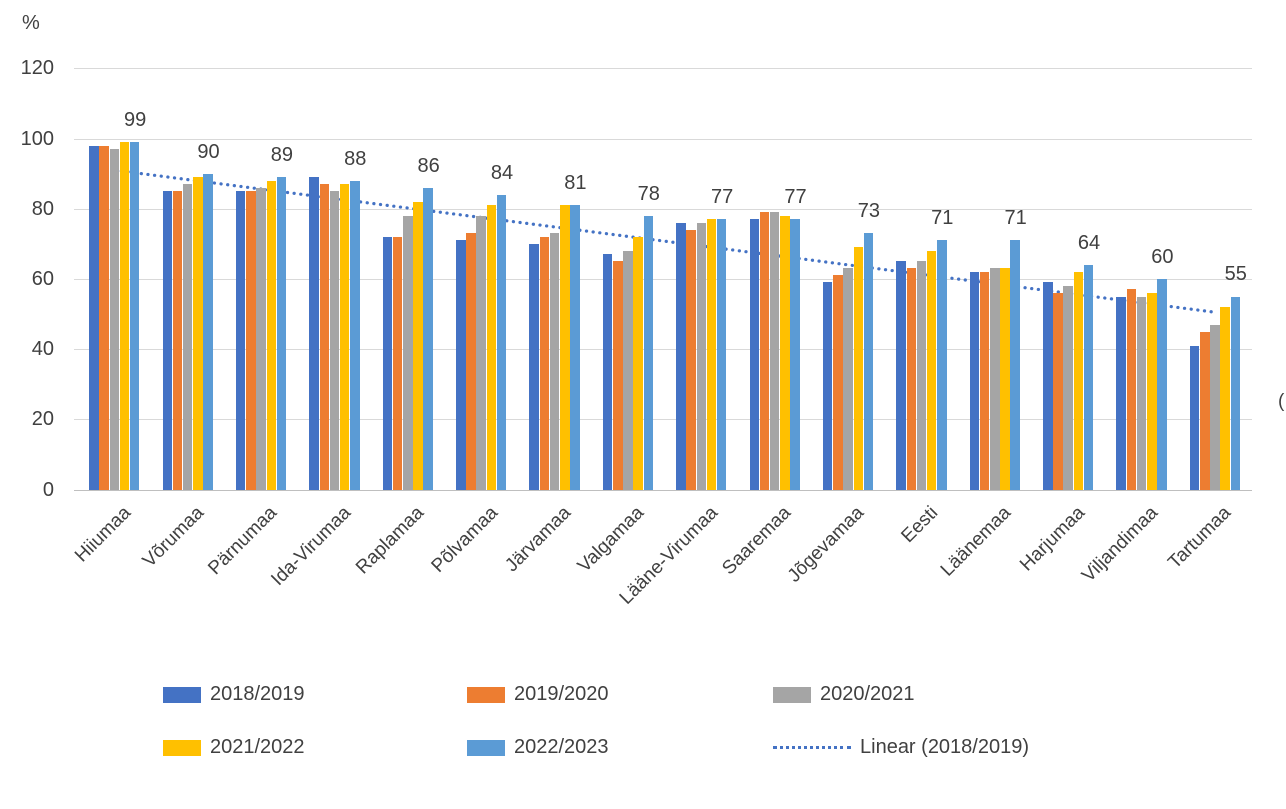 This screenshot has height=809, width=1286. I want to click on bar-2018-2019-Hiiumaa, so click(94, 317).